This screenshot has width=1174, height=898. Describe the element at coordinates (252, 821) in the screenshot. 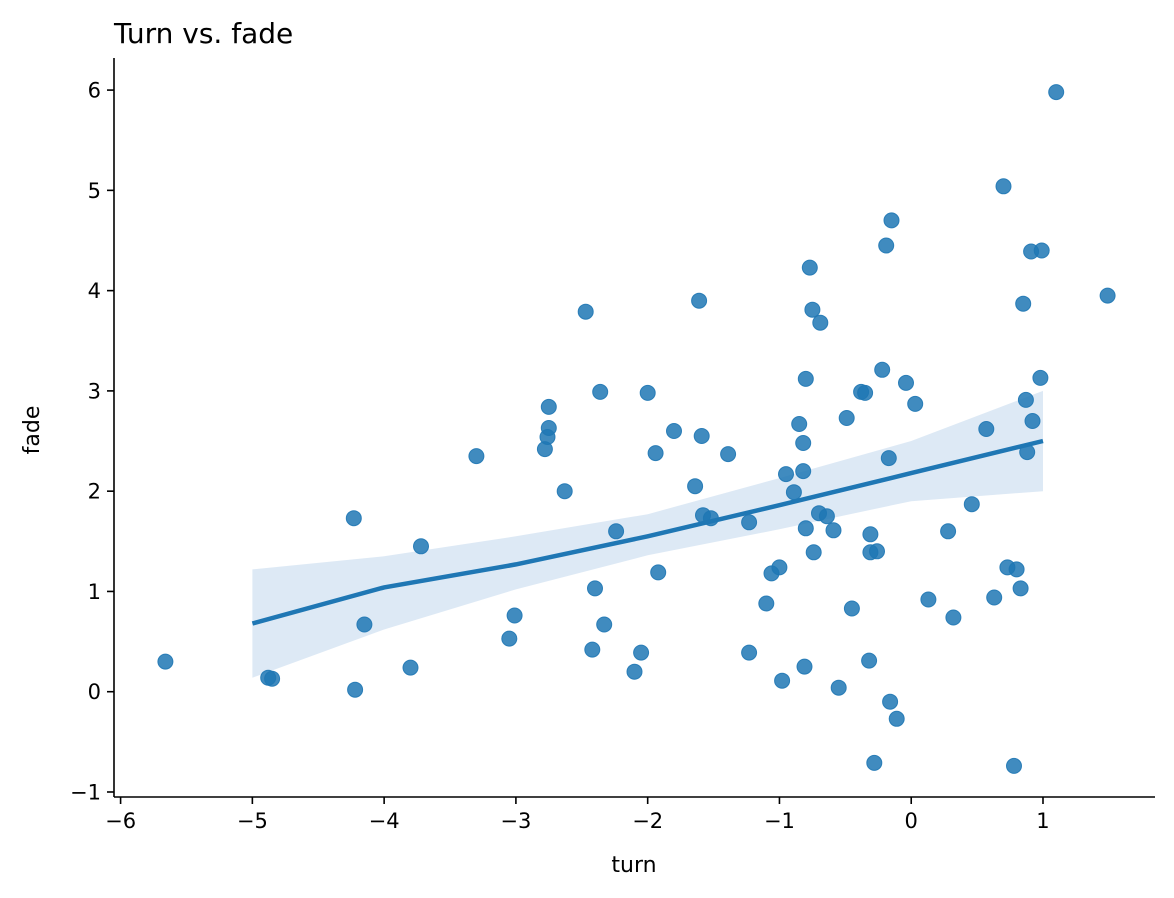

I see `x-tick-label: −5` at that location.